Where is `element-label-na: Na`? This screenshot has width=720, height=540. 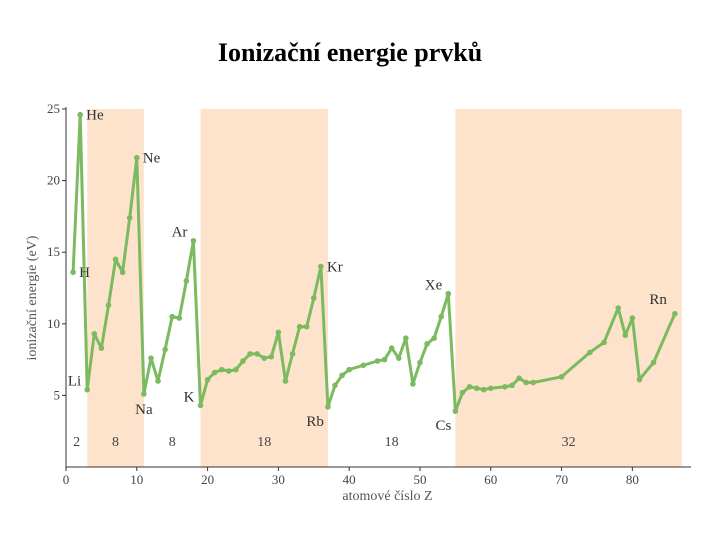
element-label-na: Na is located at coordinates (144, 410).